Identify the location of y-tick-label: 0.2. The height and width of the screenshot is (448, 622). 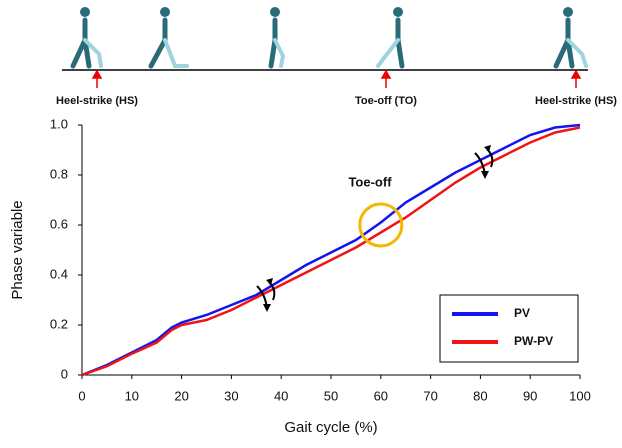
(59, 323).